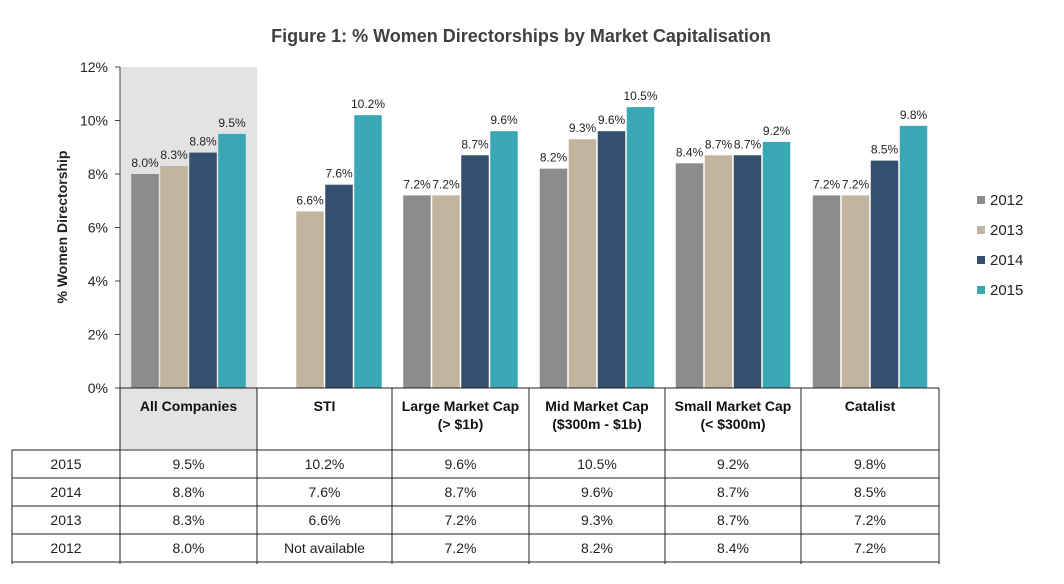  What do you see at coordinates (461, 424) in the screenshot?
I see `category-label: (> $1b)` at bounding box center [461, 424].